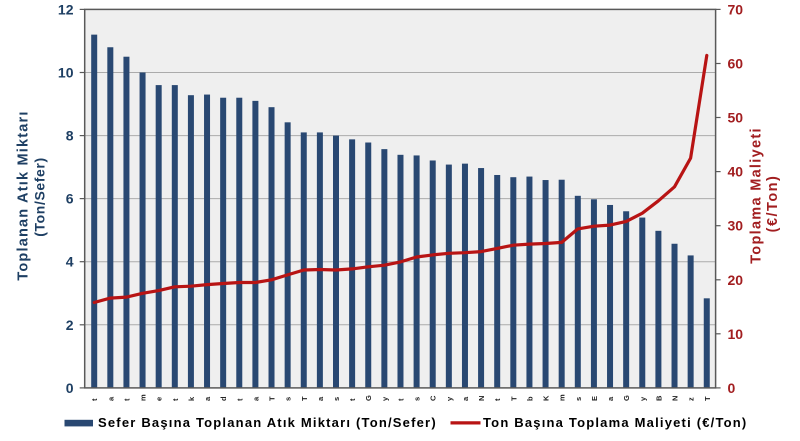  Describe the element at coordinates (736, 64) in the screenshot. I see `svg-text: 60` at that location.